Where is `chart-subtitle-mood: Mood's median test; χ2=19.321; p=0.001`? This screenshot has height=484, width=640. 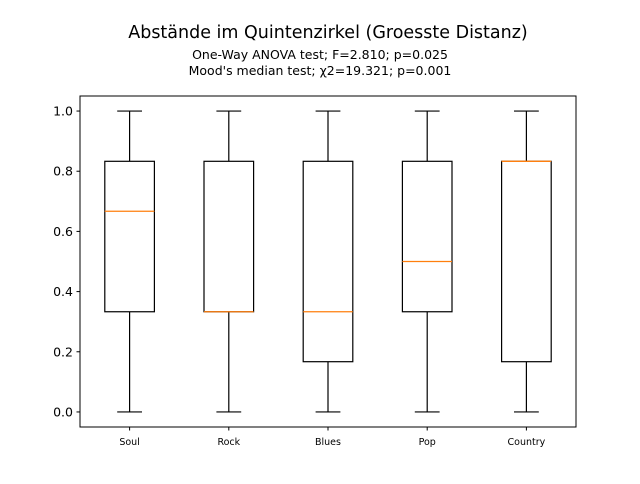
chart-subtitle-mood: Mood's median test; χ2=19.321; p=0.001 is located at coordinates (320, 70).